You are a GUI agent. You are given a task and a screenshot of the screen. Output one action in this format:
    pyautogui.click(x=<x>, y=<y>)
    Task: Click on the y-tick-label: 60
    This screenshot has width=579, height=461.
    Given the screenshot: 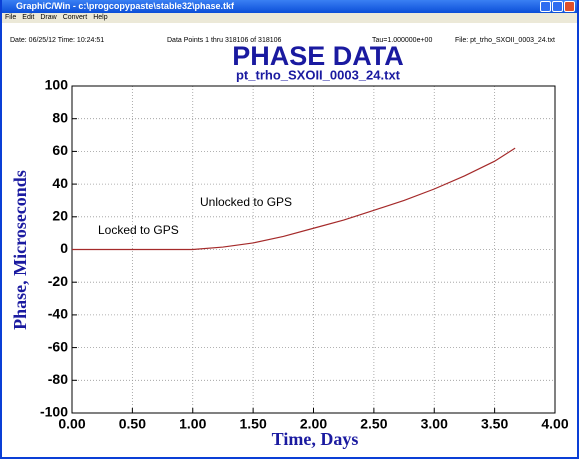 What is the action you would take?
    pyautogui.click(x=60, y=150)
    